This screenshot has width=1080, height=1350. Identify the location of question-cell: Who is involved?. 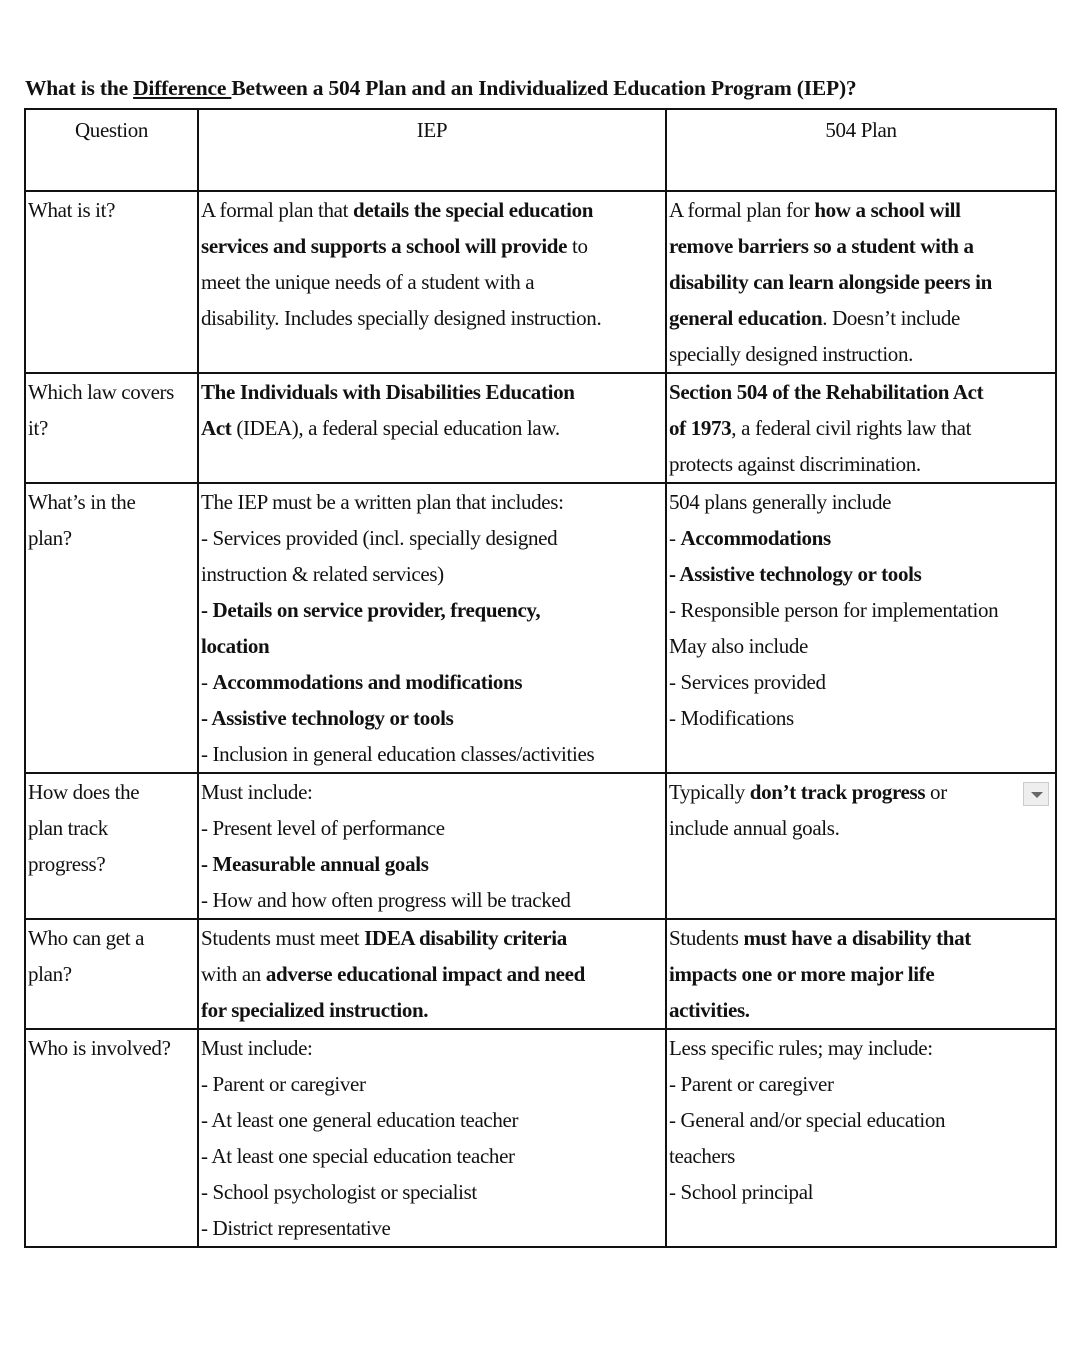
(111, 1138).